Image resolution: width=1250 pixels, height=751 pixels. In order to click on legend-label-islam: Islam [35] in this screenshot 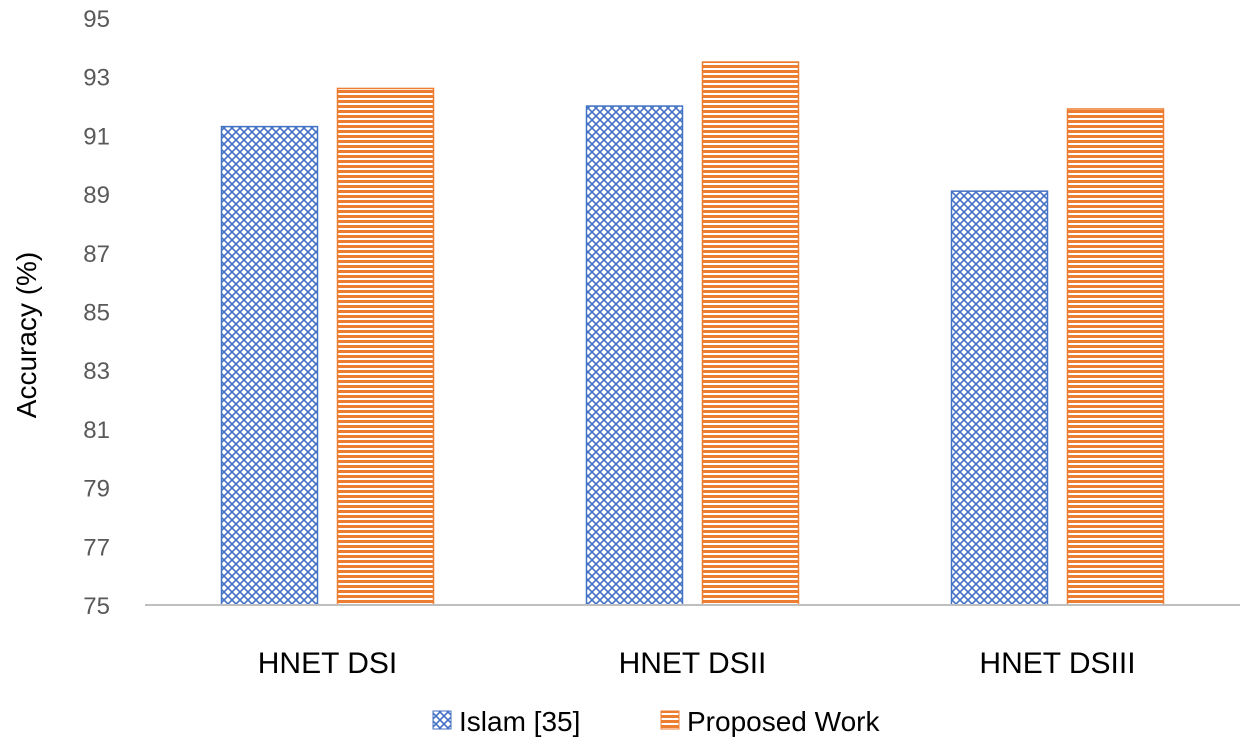, I will do `click(519, 721)`.